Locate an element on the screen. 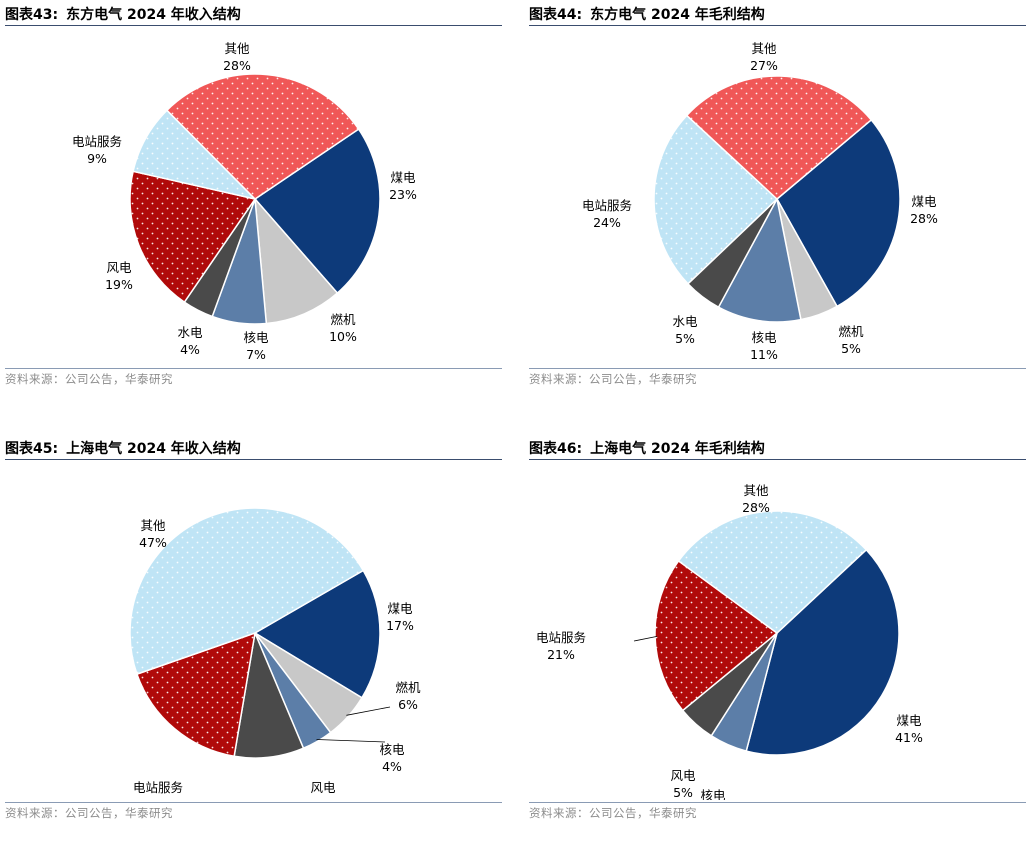  panel-title: 图表46: 上海电气 2024 年毛利结构 is located at coordinates (777, 449).